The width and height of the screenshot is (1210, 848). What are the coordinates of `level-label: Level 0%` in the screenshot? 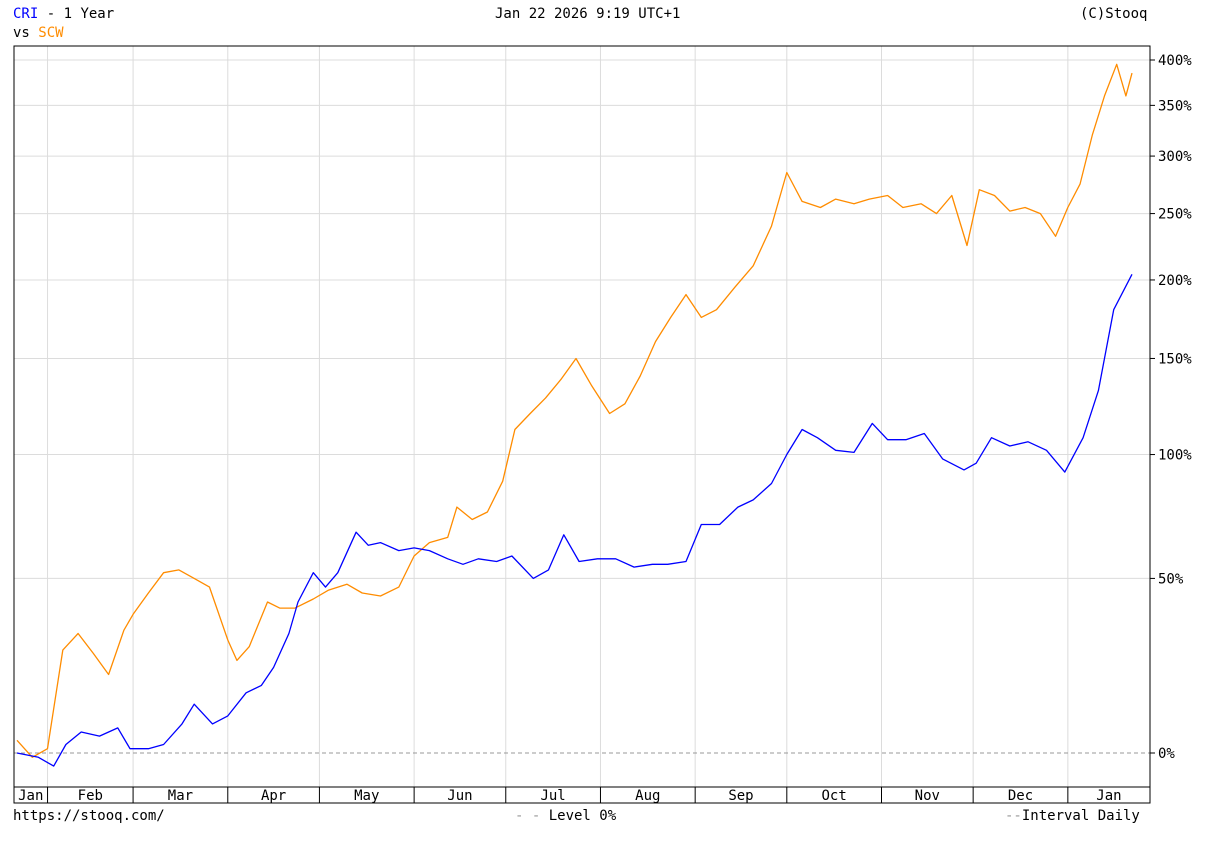 It's located at (582, 816).